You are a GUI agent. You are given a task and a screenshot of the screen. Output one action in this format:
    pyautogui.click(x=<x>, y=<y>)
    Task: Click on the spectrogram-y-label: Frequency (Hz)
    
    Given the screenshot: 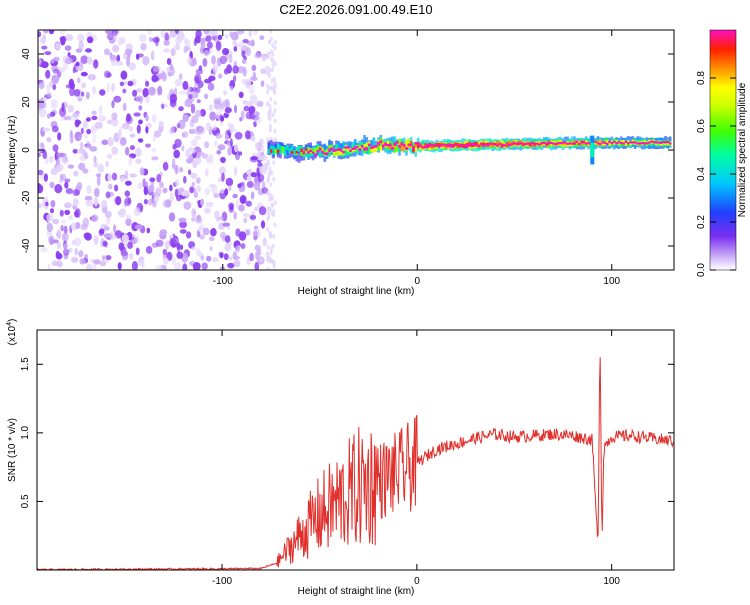 What is the action you would take?
    pyautogui.click(x=12, y=150)
    